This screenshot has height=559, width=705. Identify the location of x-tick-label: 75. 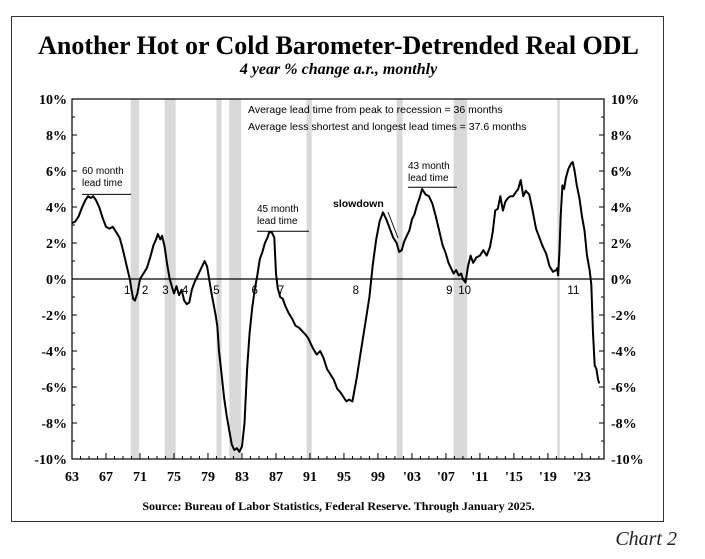
(174, 477).